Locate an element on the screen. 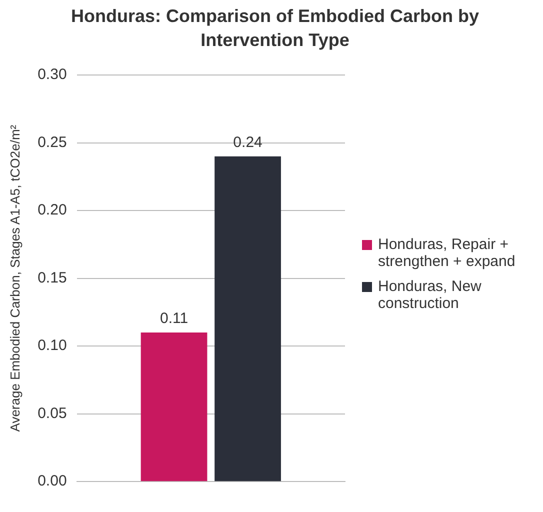 Image resolution: width=543 pixels, height=512 pixels. data-label: 0.24 is located at coordinates (247, 142).